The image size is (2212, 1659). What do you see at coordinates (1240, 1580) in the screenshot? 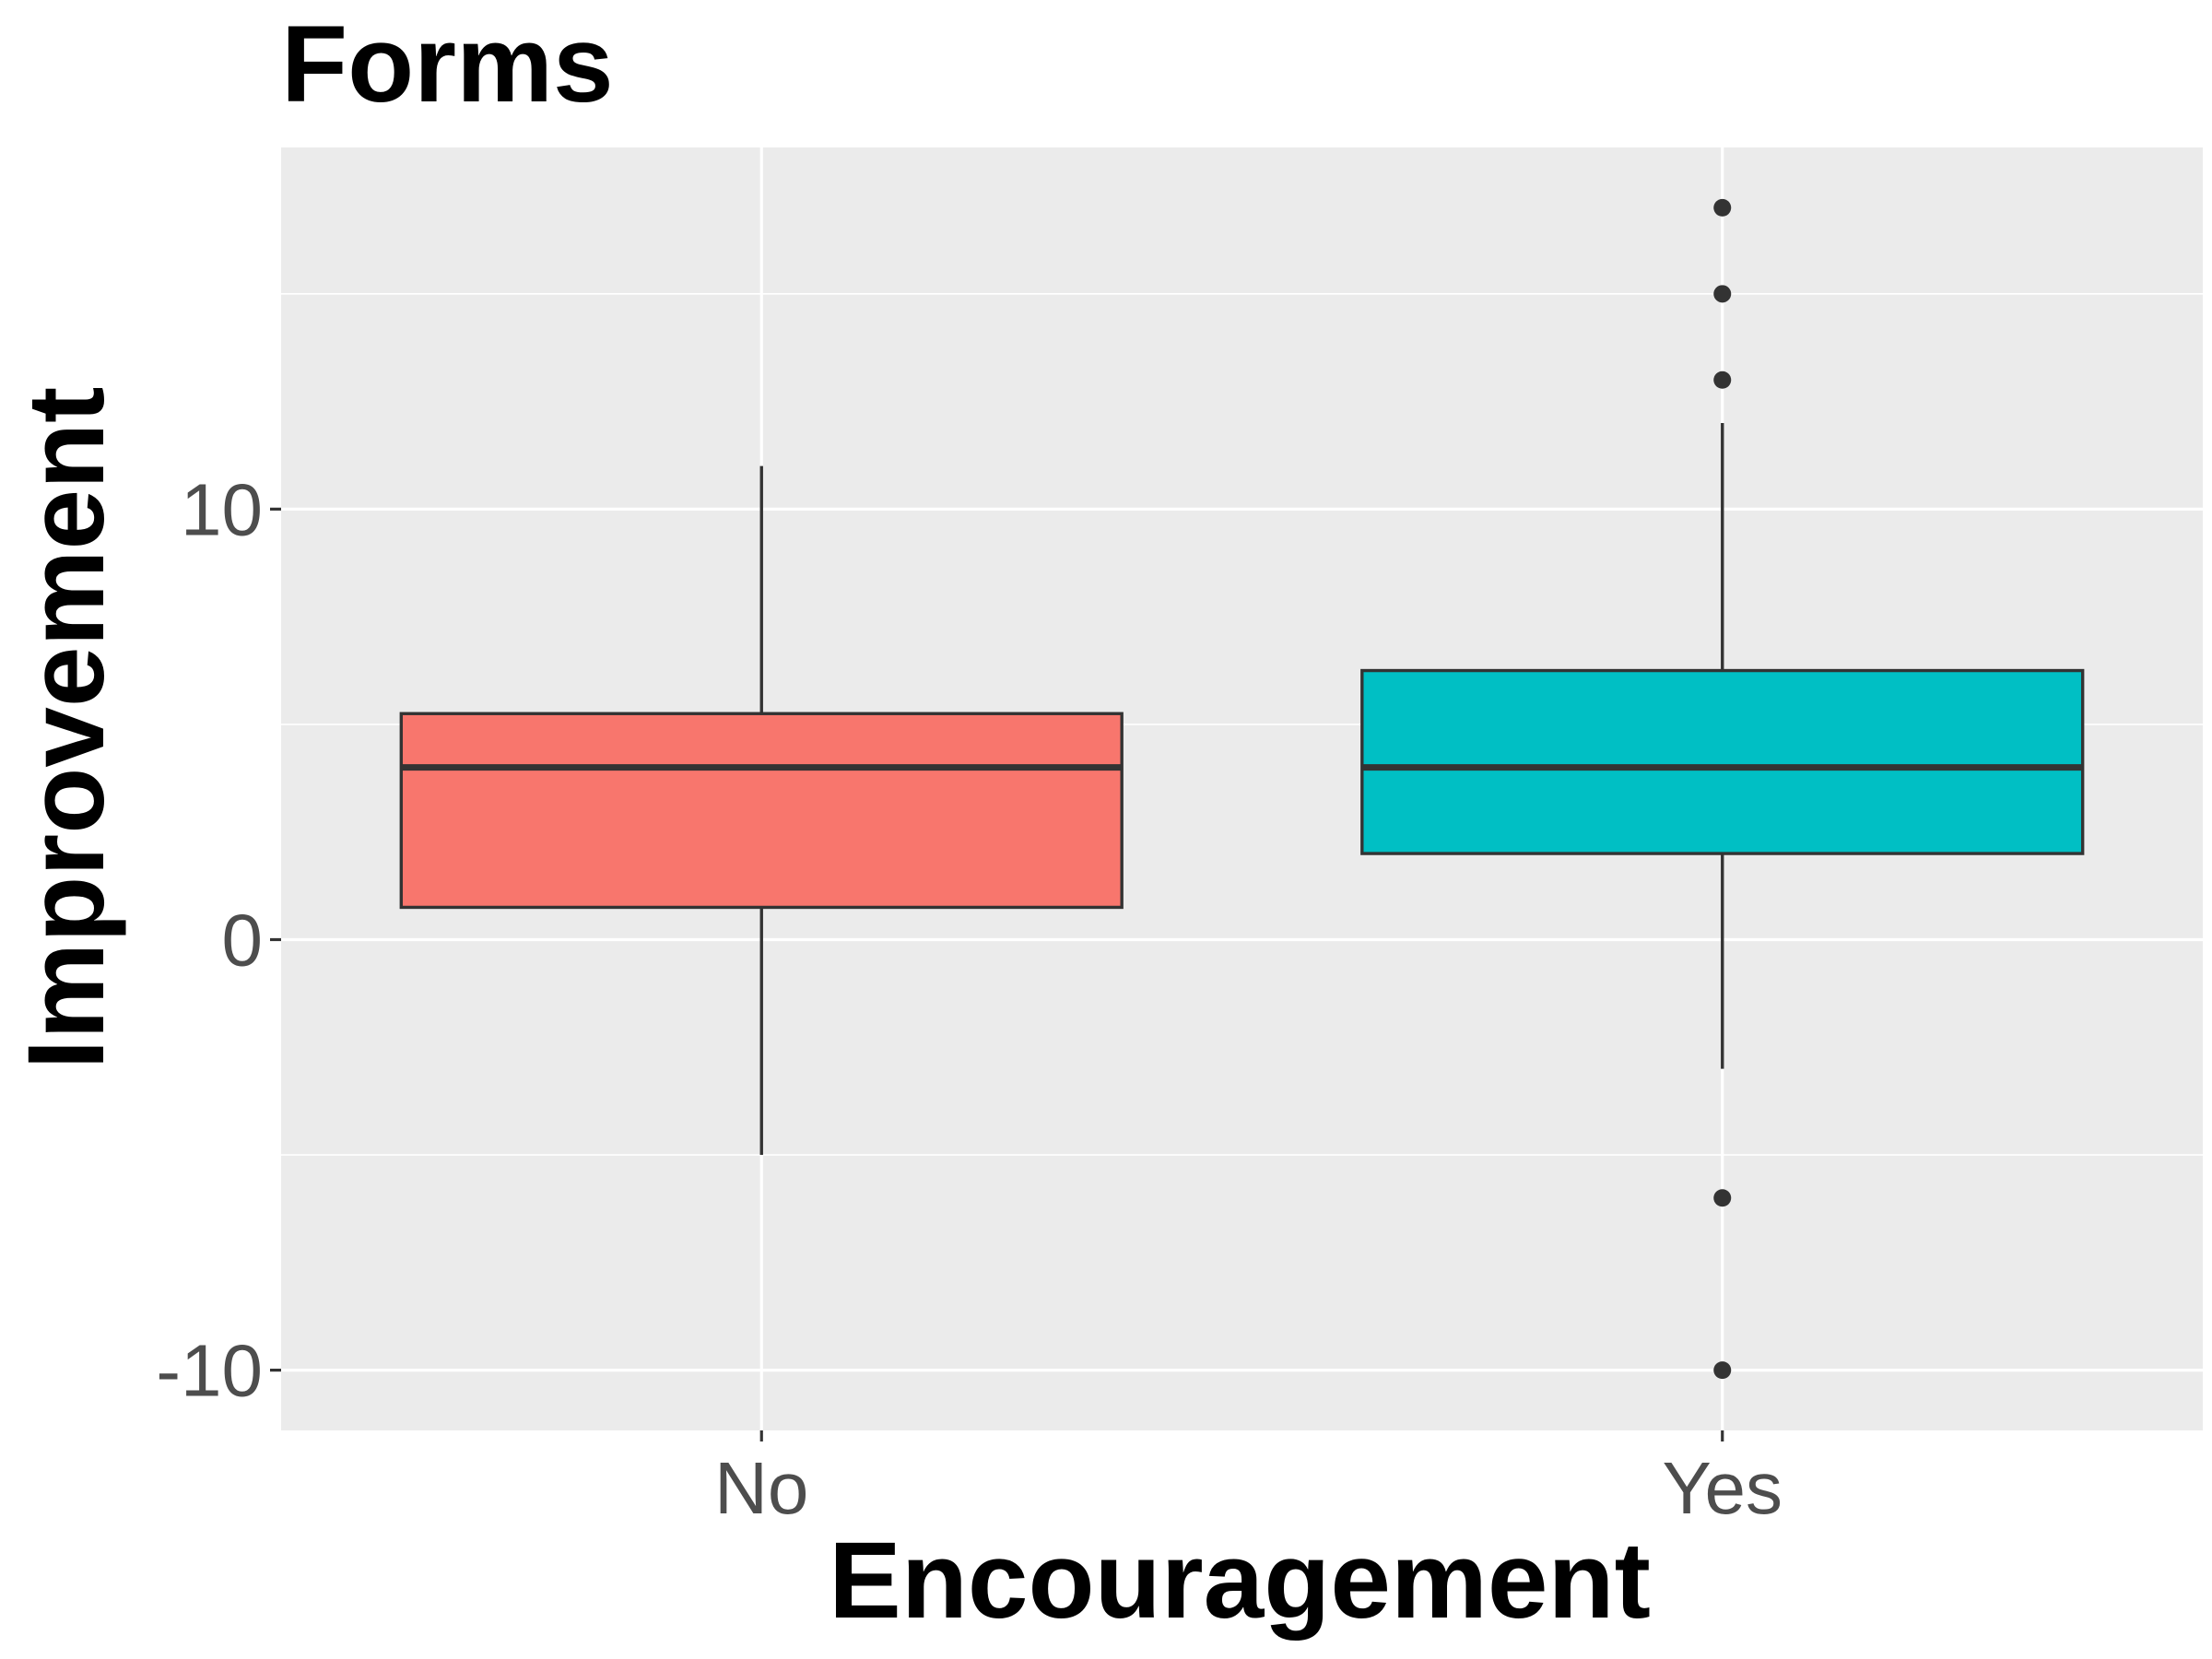
I see `x-axis-title: Encouragement` at bounding box center [1240, 1580].